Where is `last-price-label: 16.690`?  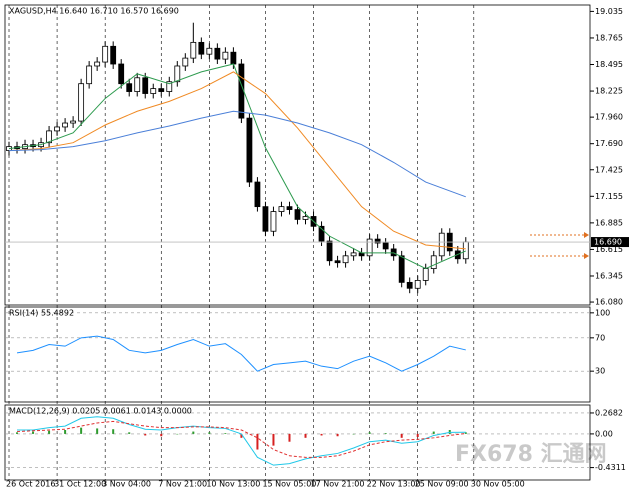
last-price-label: 16.690 is located at coordinates (608, 242).